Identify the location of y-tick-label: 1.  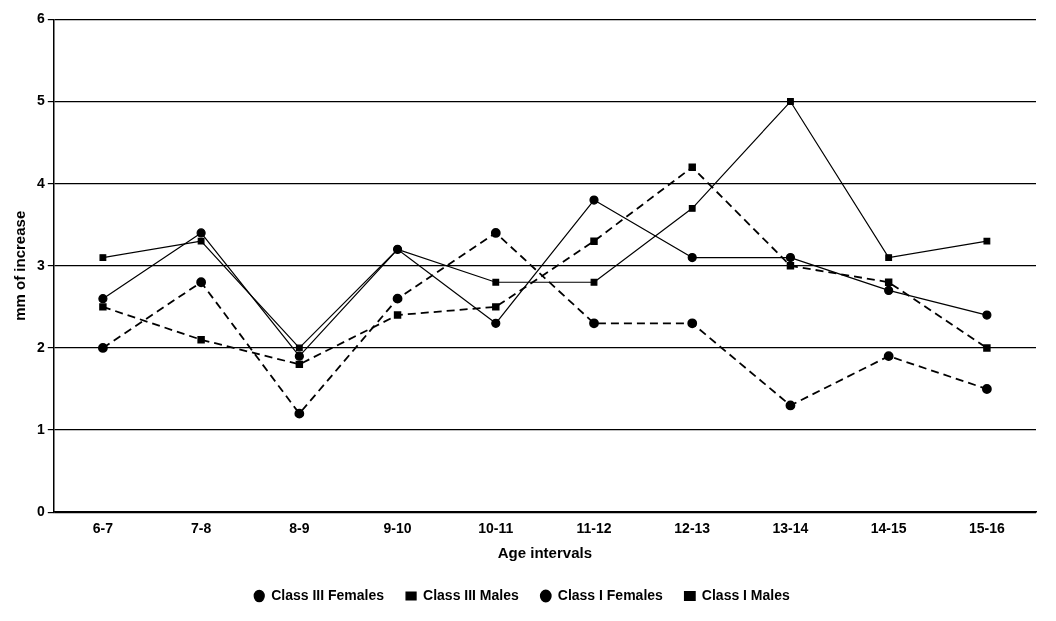
(40, 428).